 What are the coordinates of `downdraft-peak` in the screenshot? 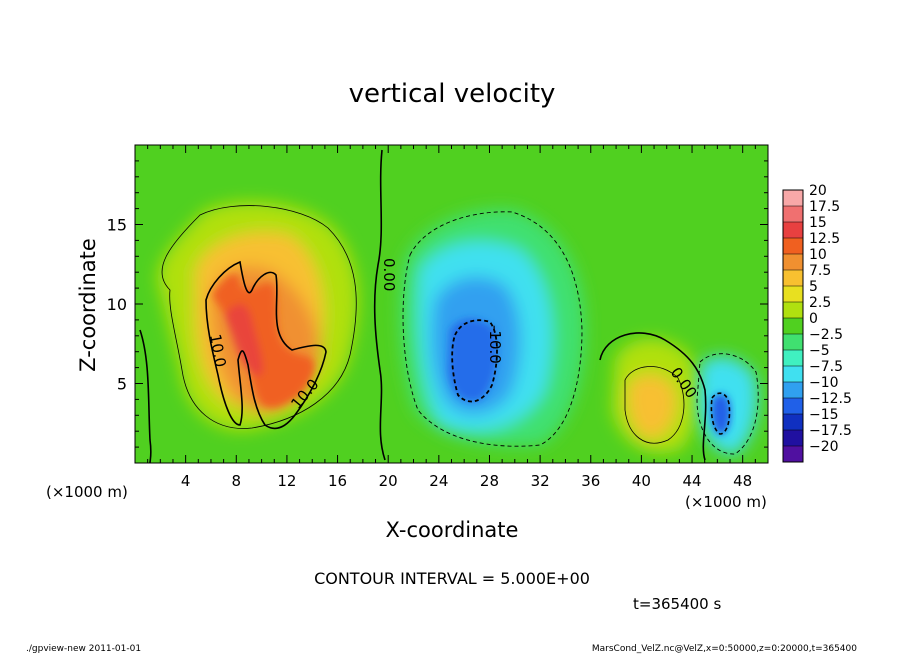 It's located at (472, 360).